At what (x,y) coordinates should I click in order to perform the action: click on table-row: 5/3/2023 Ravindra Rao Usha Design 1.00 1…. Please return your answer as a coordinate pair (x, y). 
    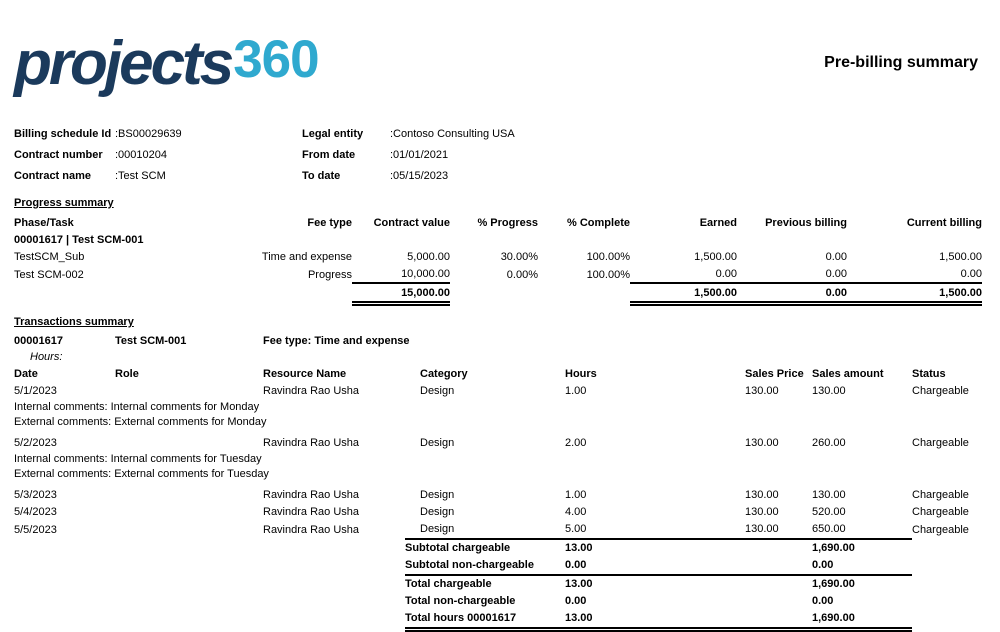
    Looking at the image, I should click on (498, 495).